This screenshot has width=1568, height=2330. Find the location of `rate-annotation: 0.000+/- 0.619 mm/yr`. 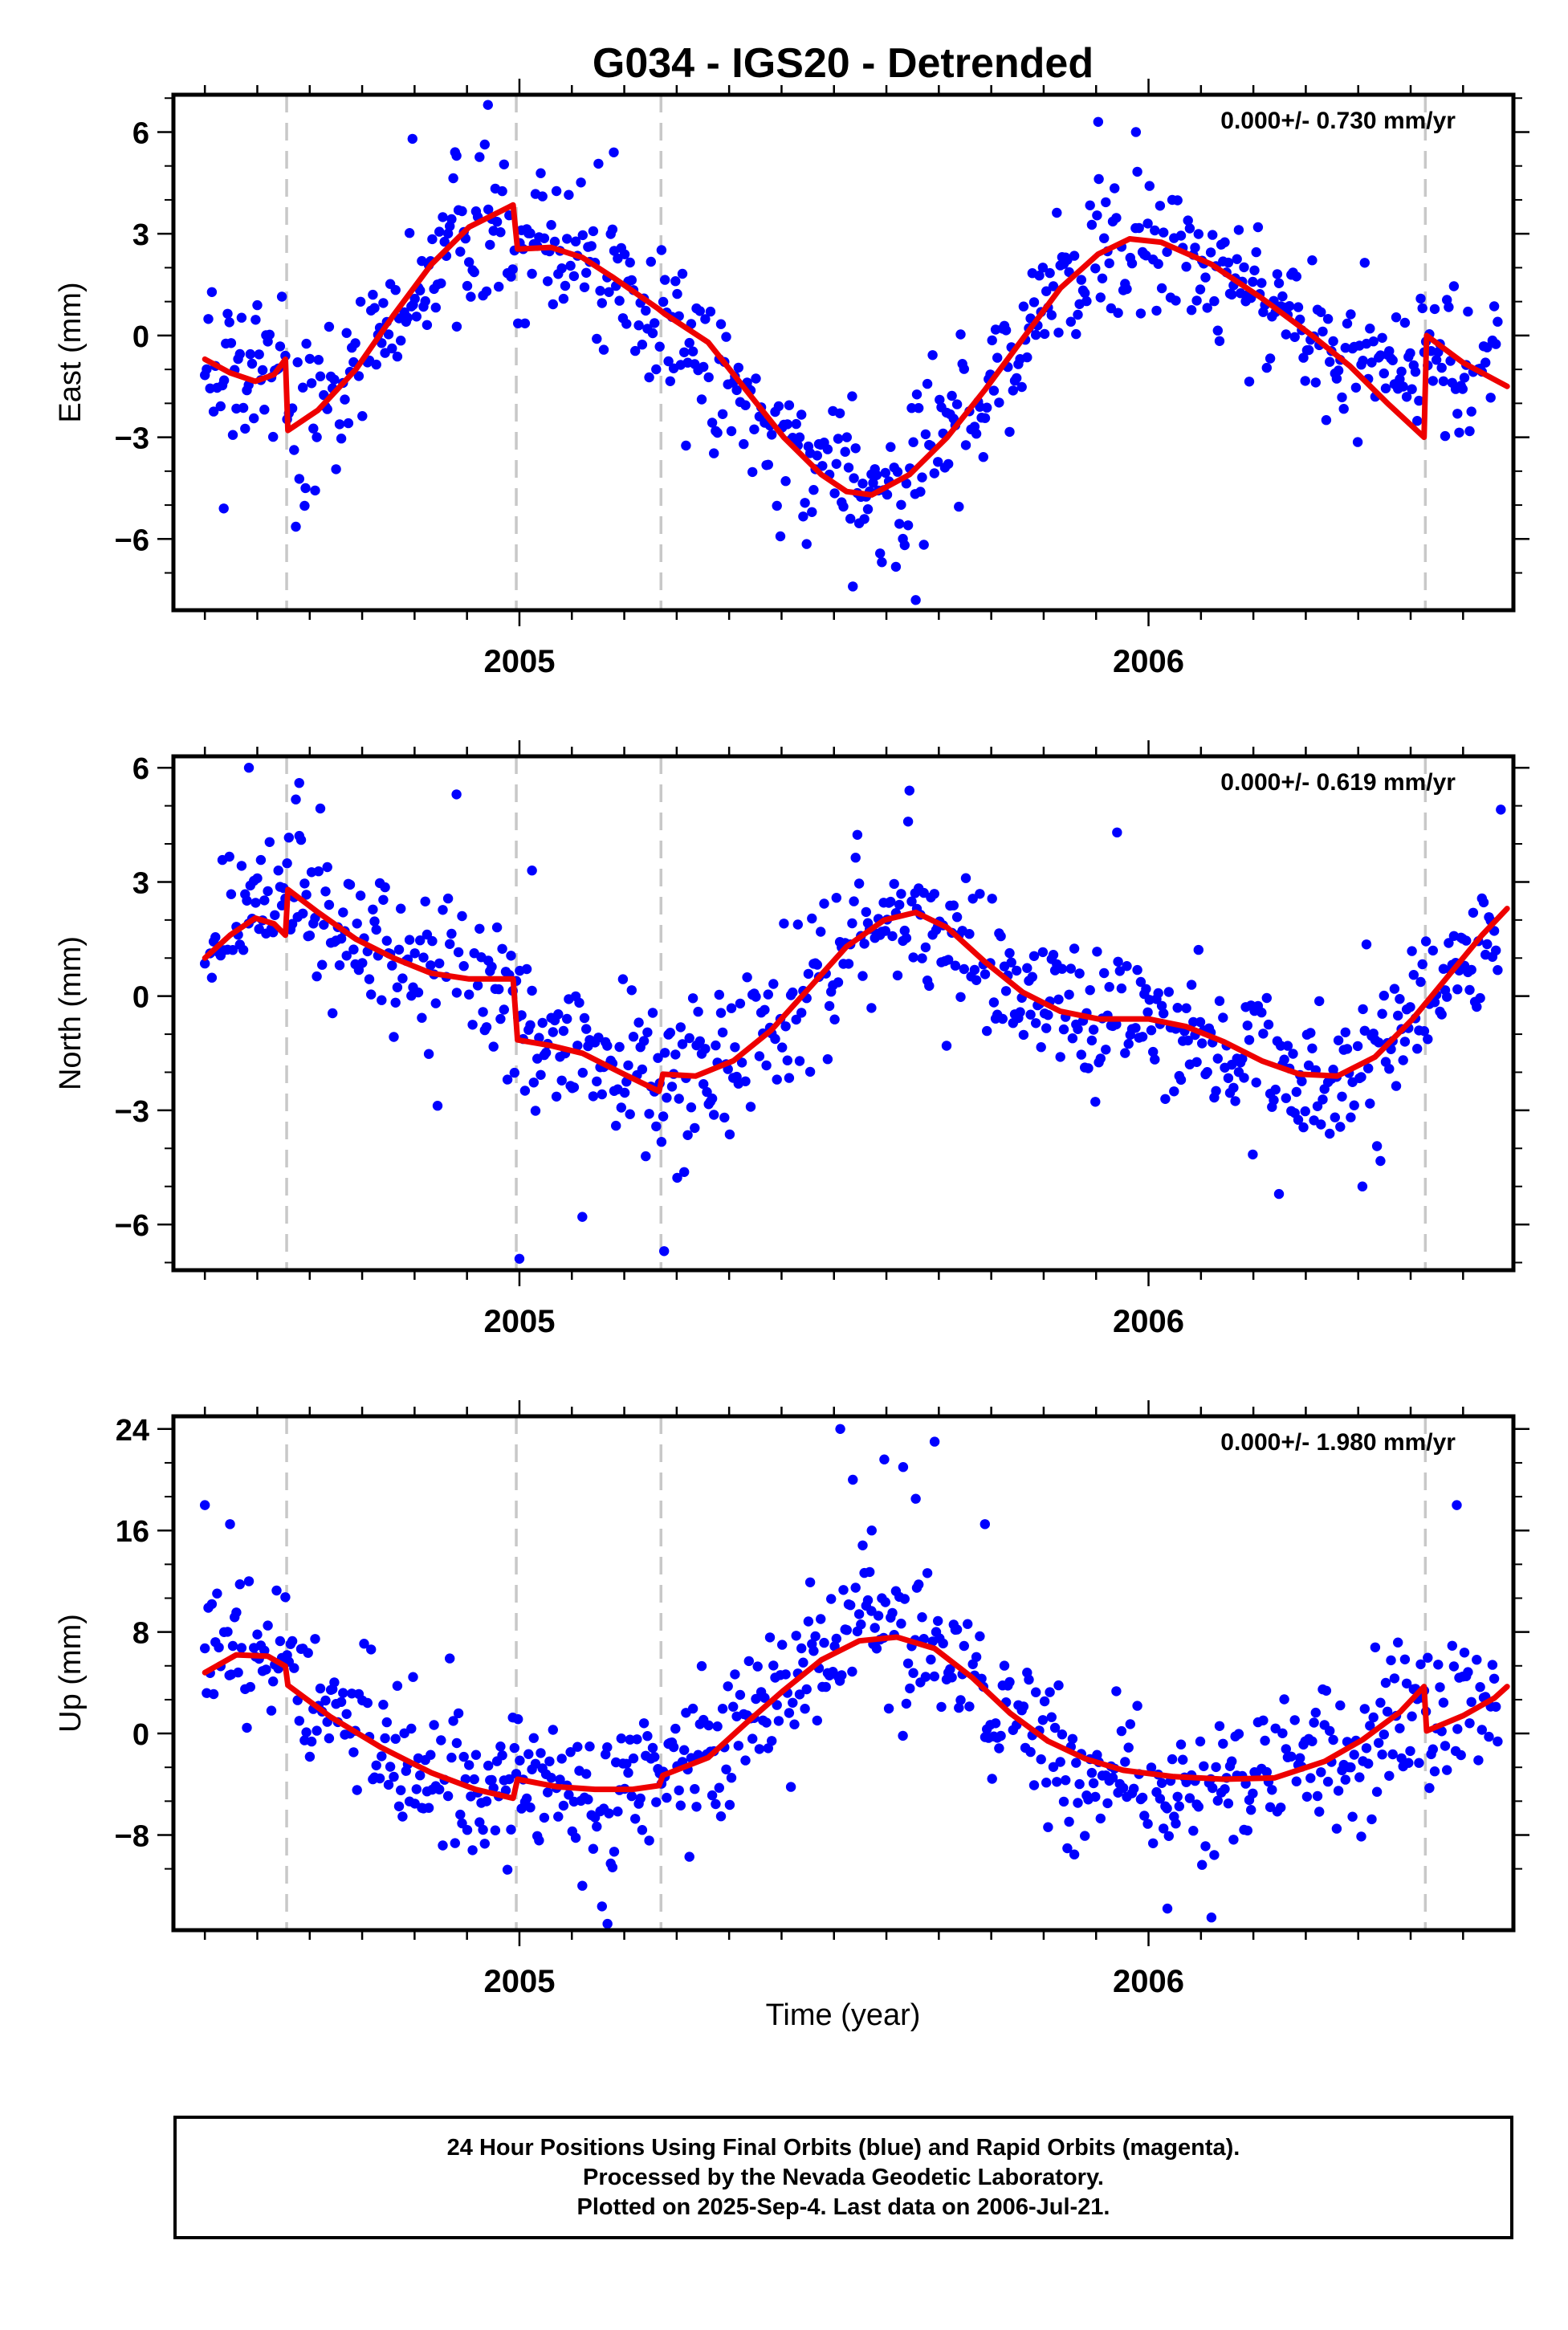

rate-annotation: 0.000+/- 0.619 mm/yr is located at coordinates (1338, 782).